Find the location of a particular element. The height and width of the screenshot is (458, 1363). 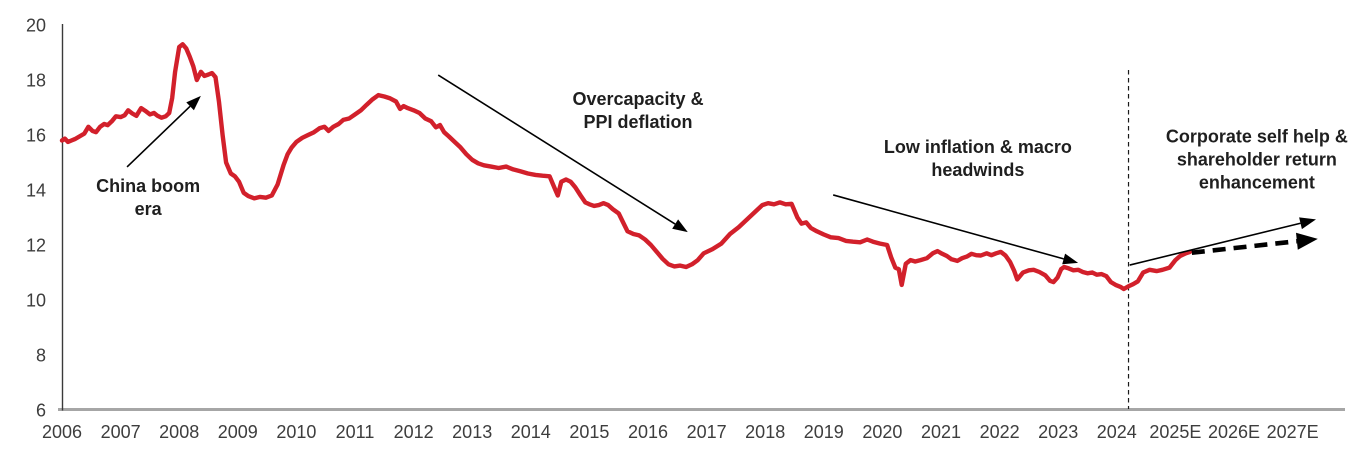

y-tick-label: 12 is located at coordinates (36, 246).